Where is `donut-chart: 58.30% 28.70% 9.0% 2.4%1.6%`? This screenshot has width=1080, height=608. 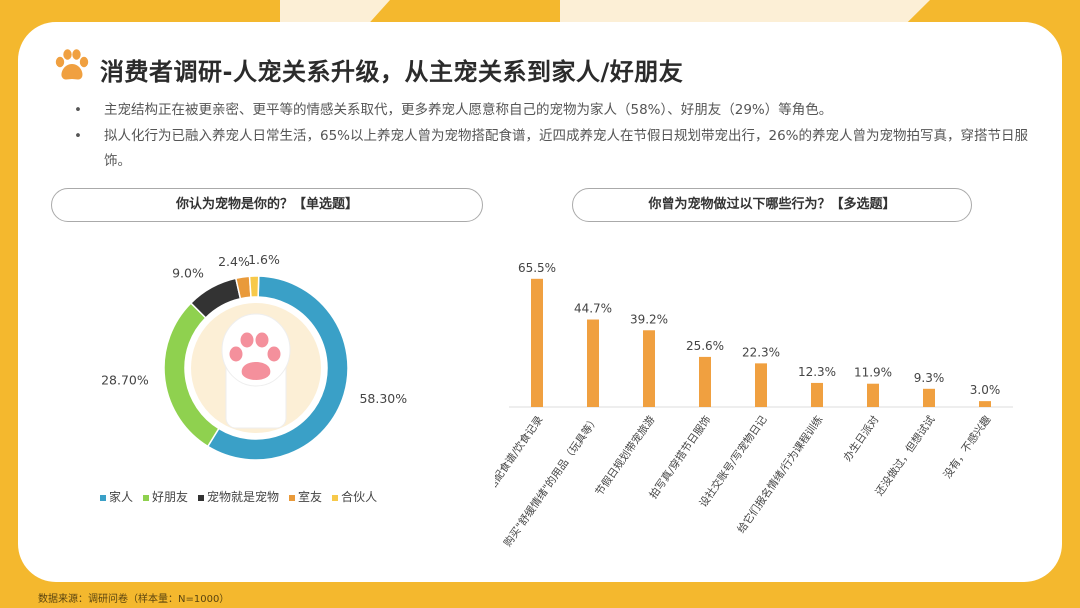 donut-chart: 58.30% 28.70% 9.0% 2.4%1.6% is located at coordinates (254, 356).